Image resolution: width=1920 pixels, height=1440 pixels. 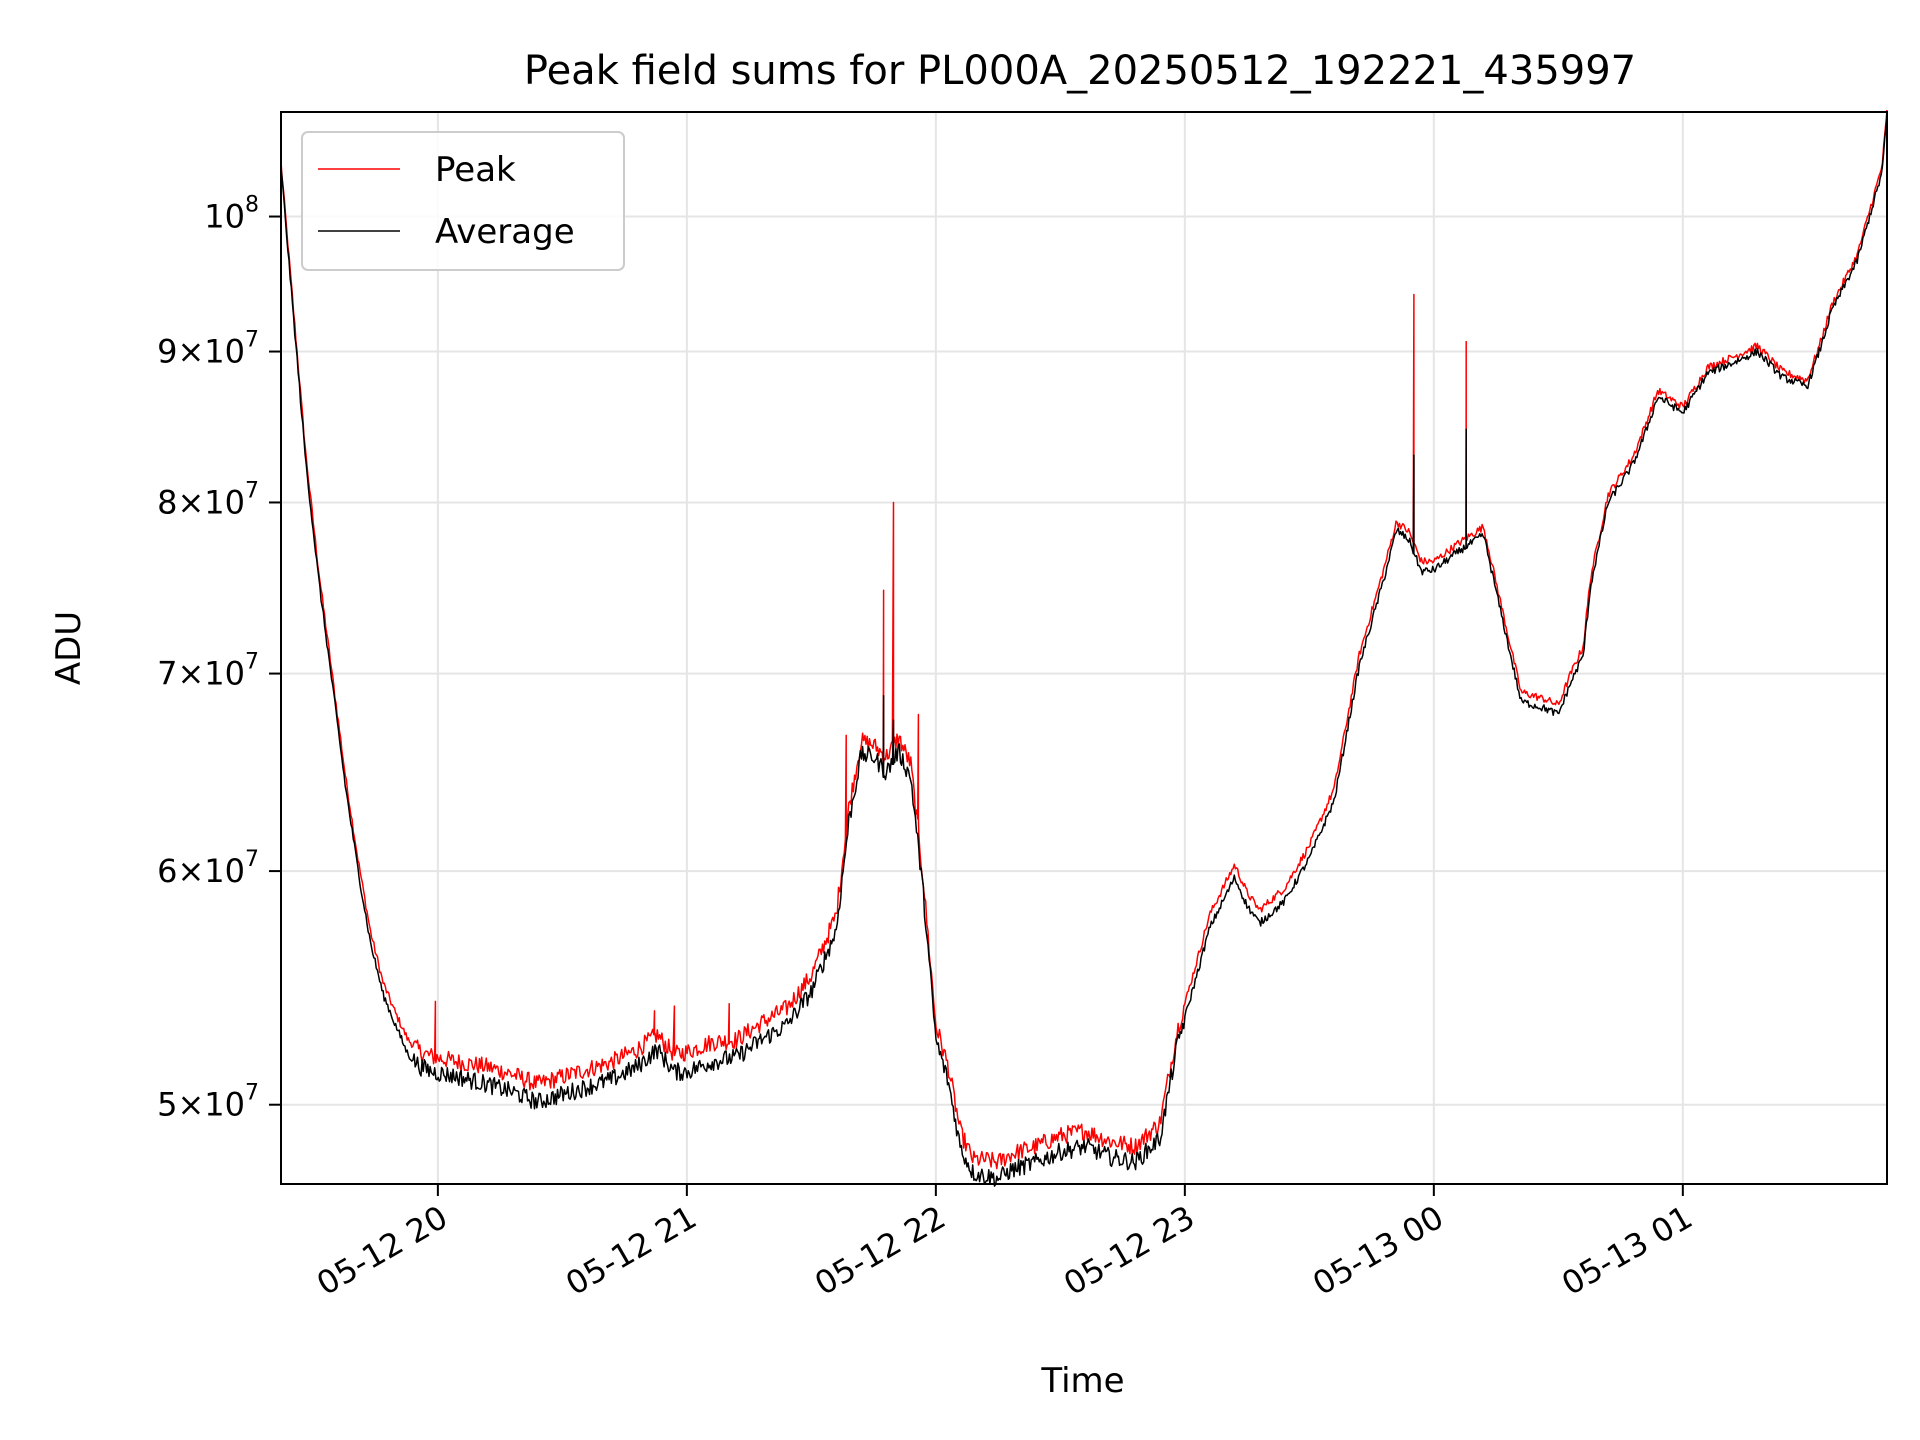 What do you see at coordinates (208, 349) in the screenshot?
I see `y-tick-label: 9×107` at bounding box center [208, 349].